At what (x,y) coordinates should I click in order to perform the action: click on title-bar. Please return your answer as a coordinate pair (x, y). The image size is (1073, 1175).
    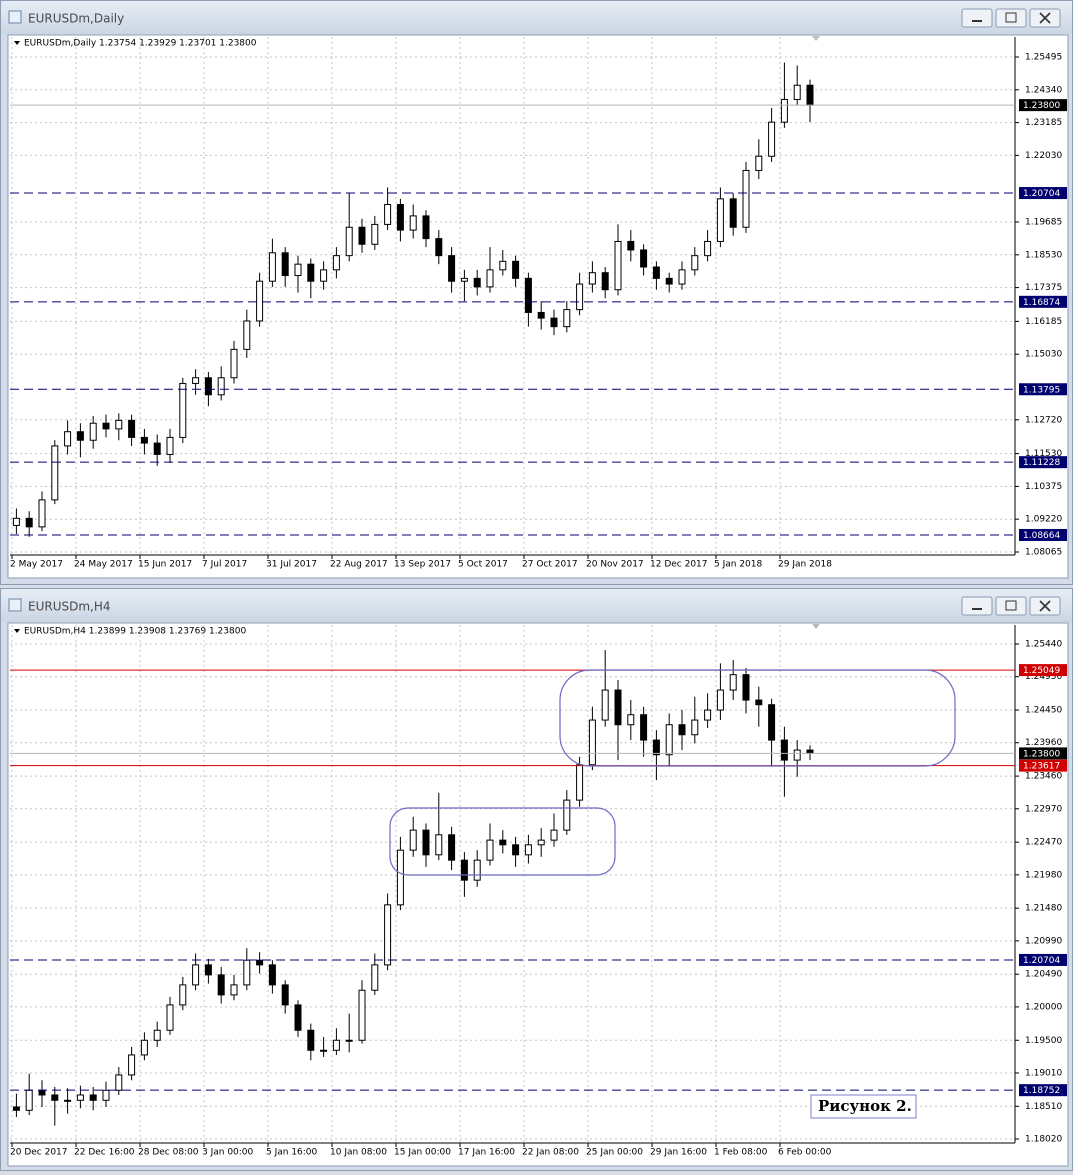
    Looking at the image, I should click on (536, 605).